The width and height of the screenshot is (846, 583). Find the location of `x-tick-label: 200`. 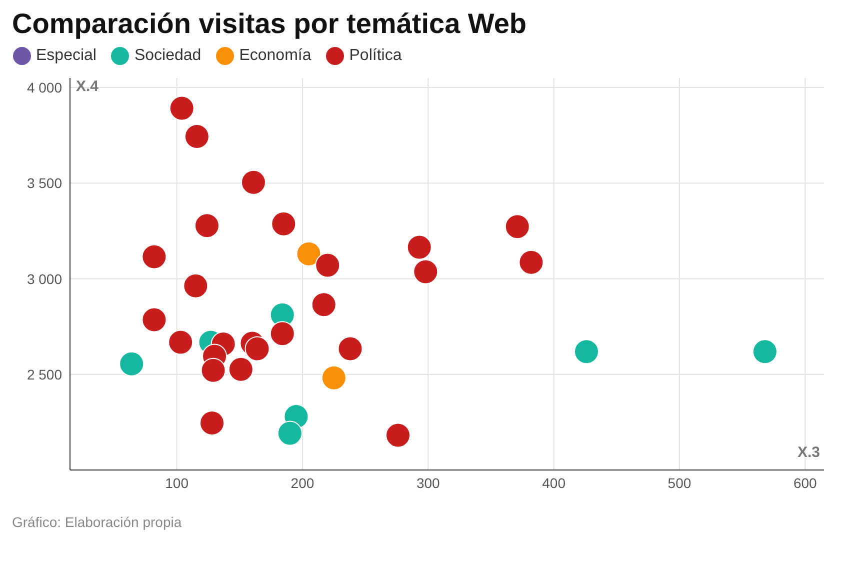

x-tick-label: 200 is located at coordinates (302, 482).